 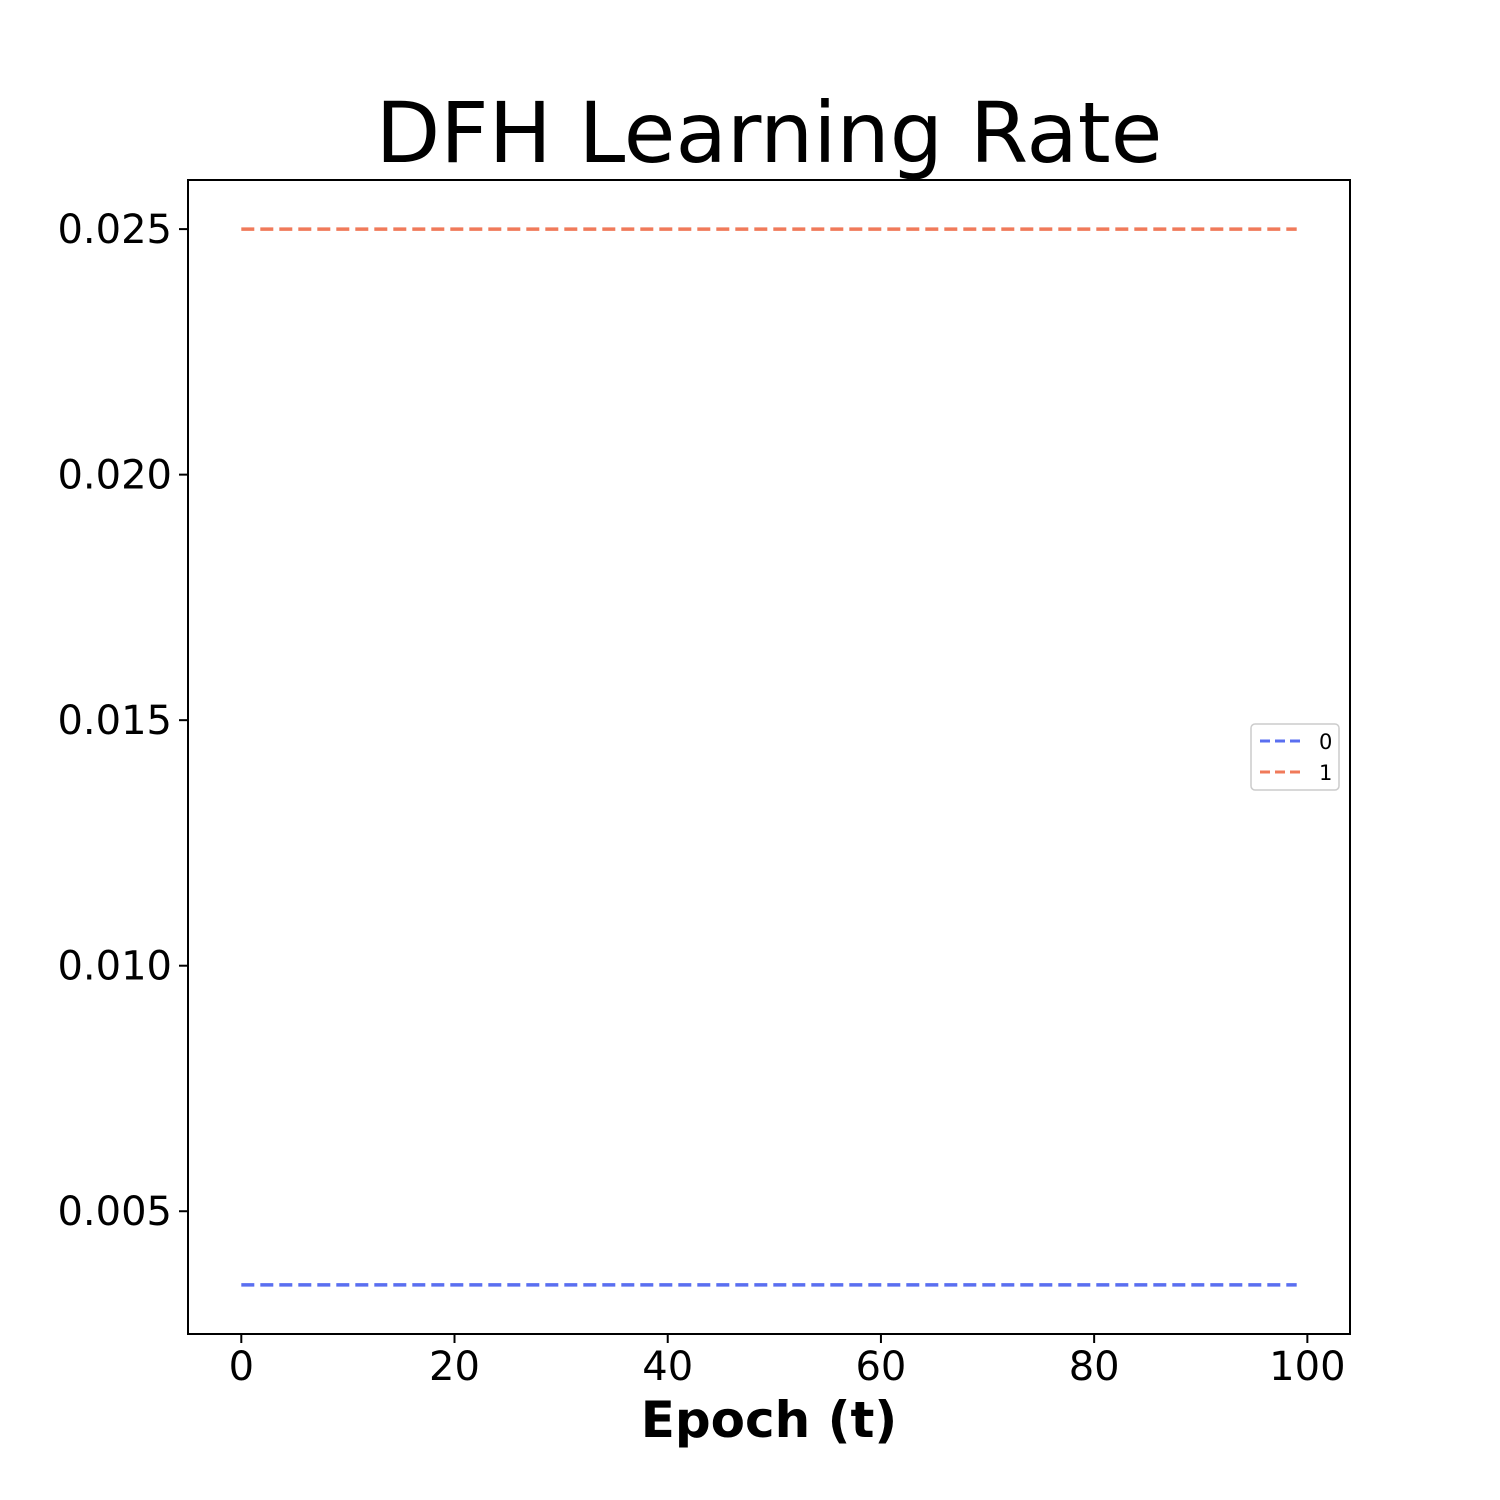 What do you see at coordinates (880, 1367) in the screenshot?
I see `x-tick-label: 60` at bounding box center [880, 1367].